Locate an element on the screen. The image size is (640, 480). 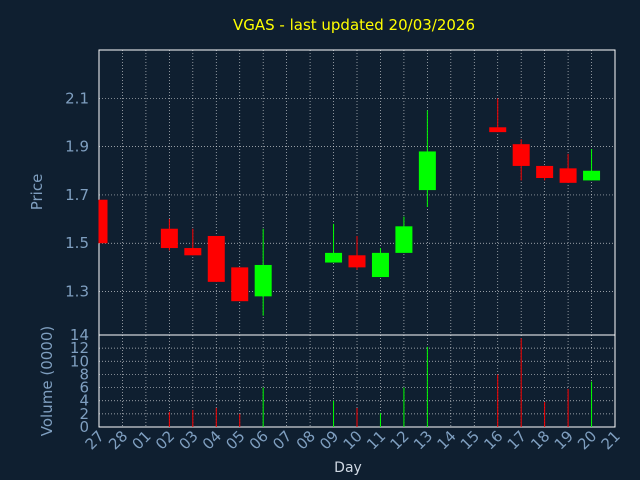
price-tick-label: 1.9 is located at coordinates (77, 147).